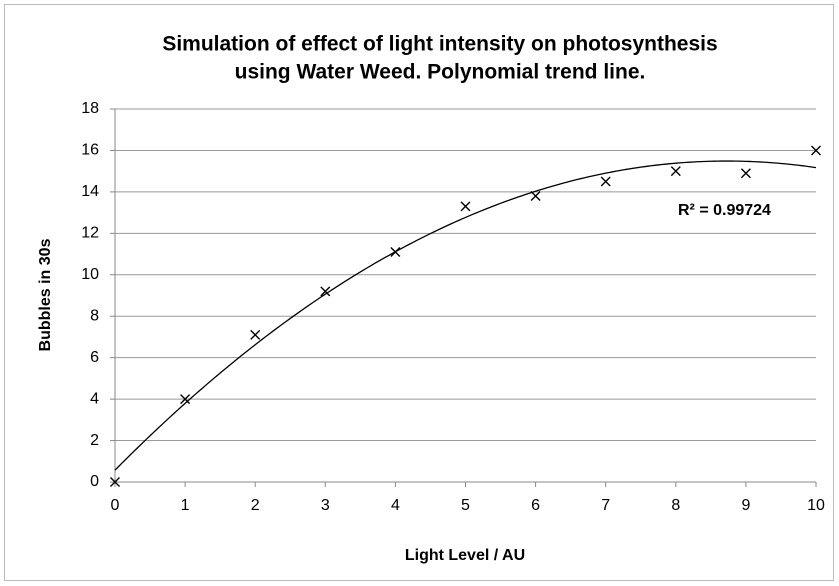 The height and width of the screenshot is (586, 839). Describe the element at coordinates (90, 274) in the screenshot. I see `y-tick-label: 10` at that location.